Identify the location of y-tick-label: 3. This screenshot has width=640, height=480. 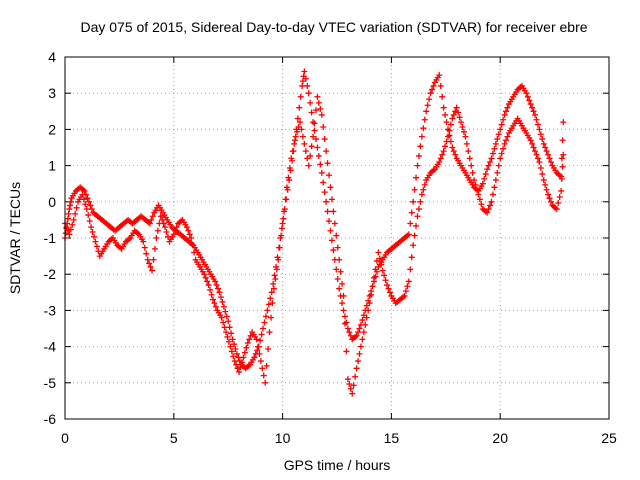
(52, 93).